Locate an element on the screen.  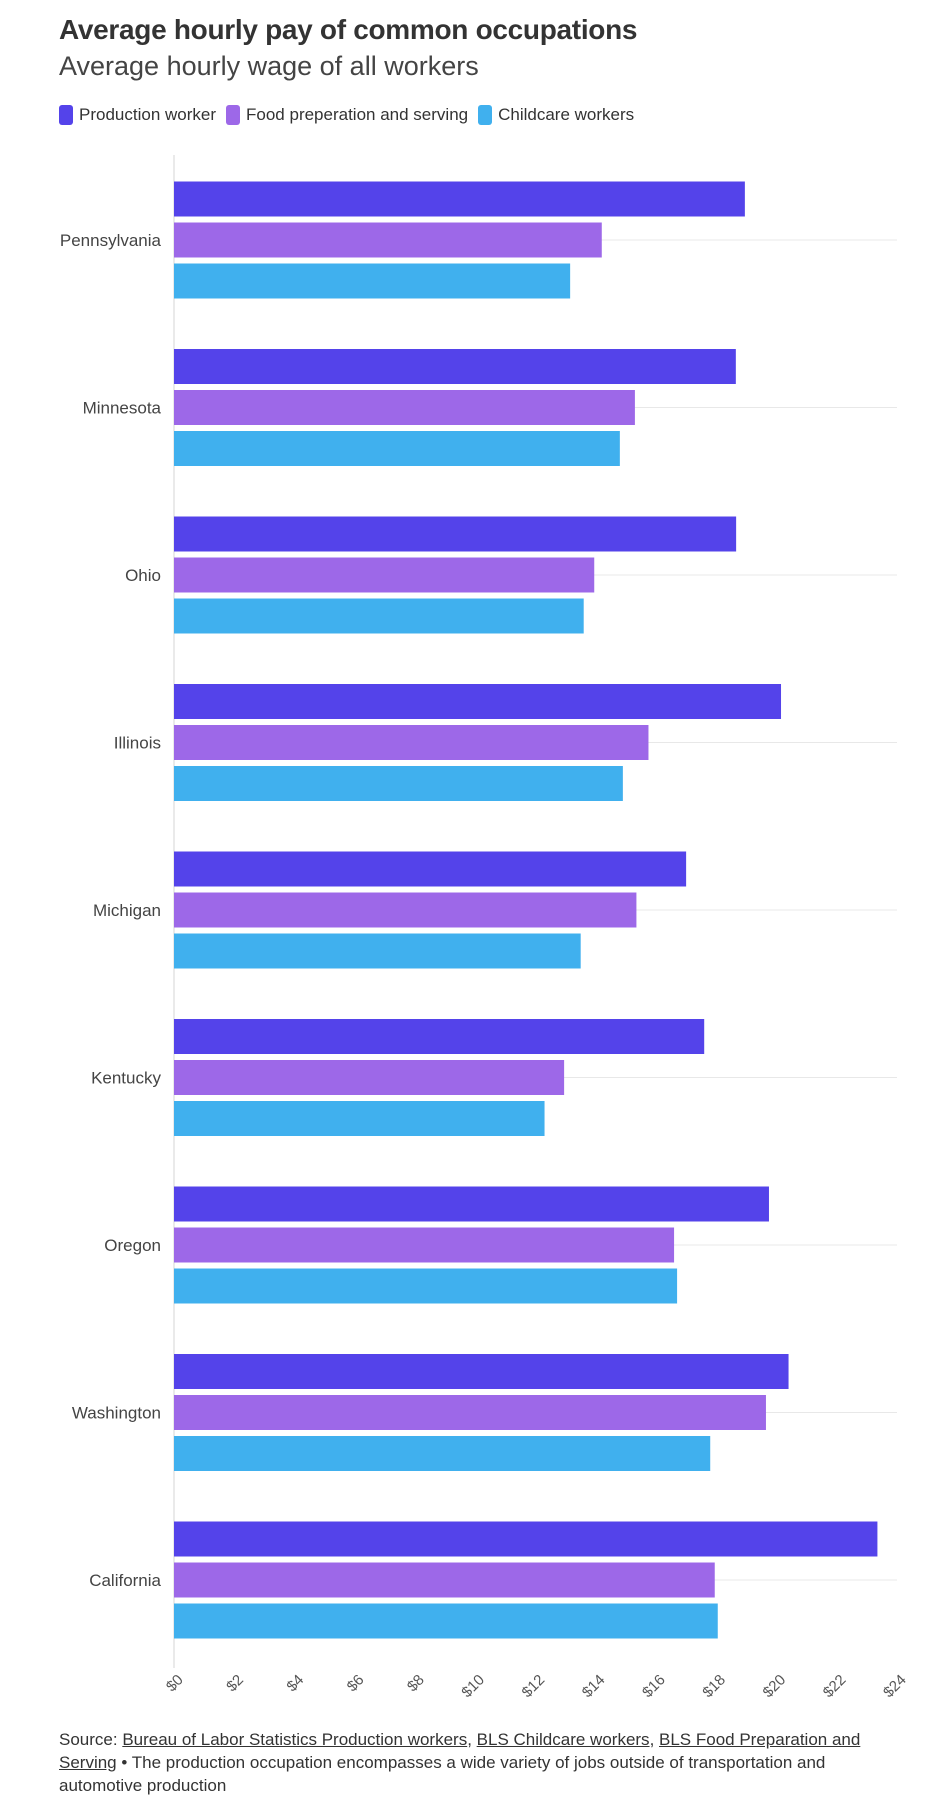
x-tick-label: $20 is located at coordinates (775, 1686).